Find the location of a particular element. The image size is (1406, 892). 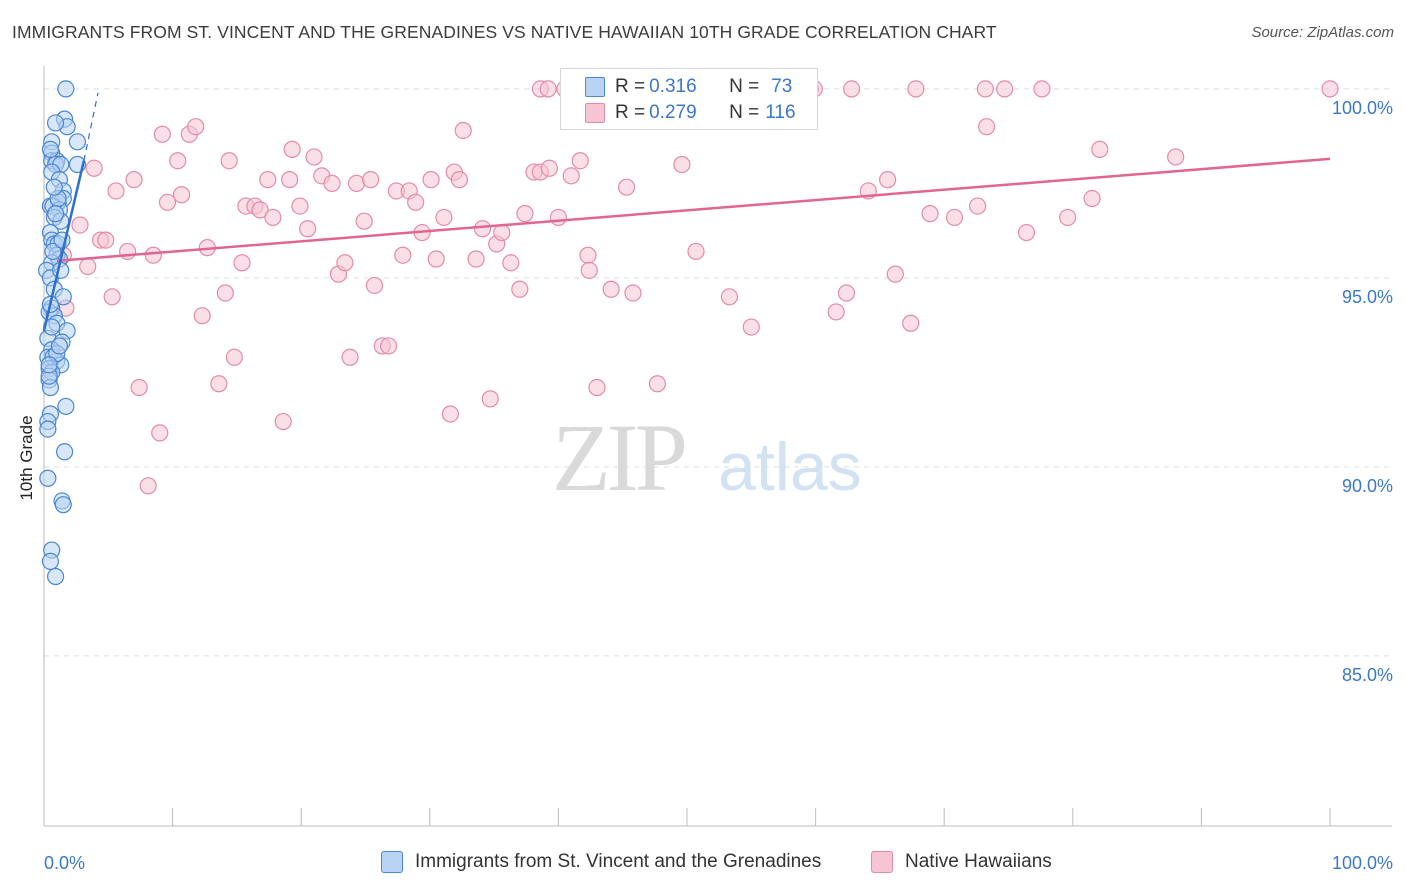

trend-line-blue-extension is located at coordinates (91, 126).